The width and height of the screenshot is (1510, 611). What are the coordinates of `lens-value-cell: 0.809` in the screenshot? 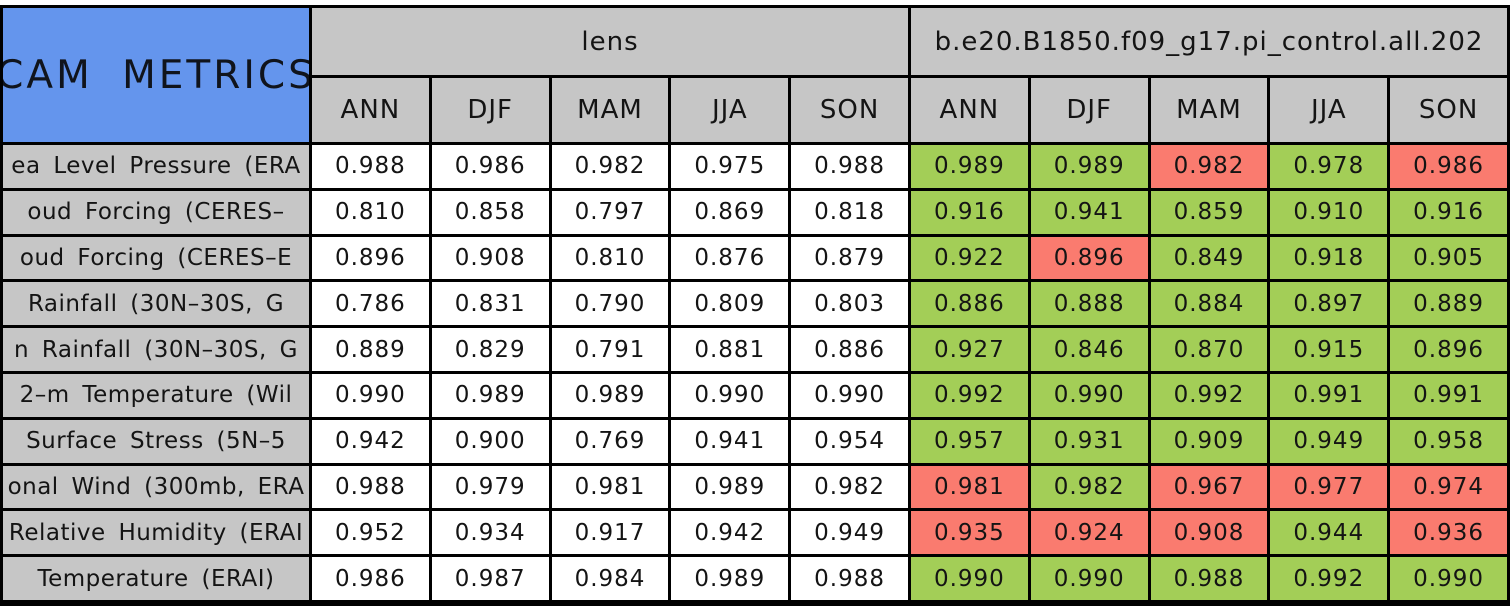 It's located at (730, 304).